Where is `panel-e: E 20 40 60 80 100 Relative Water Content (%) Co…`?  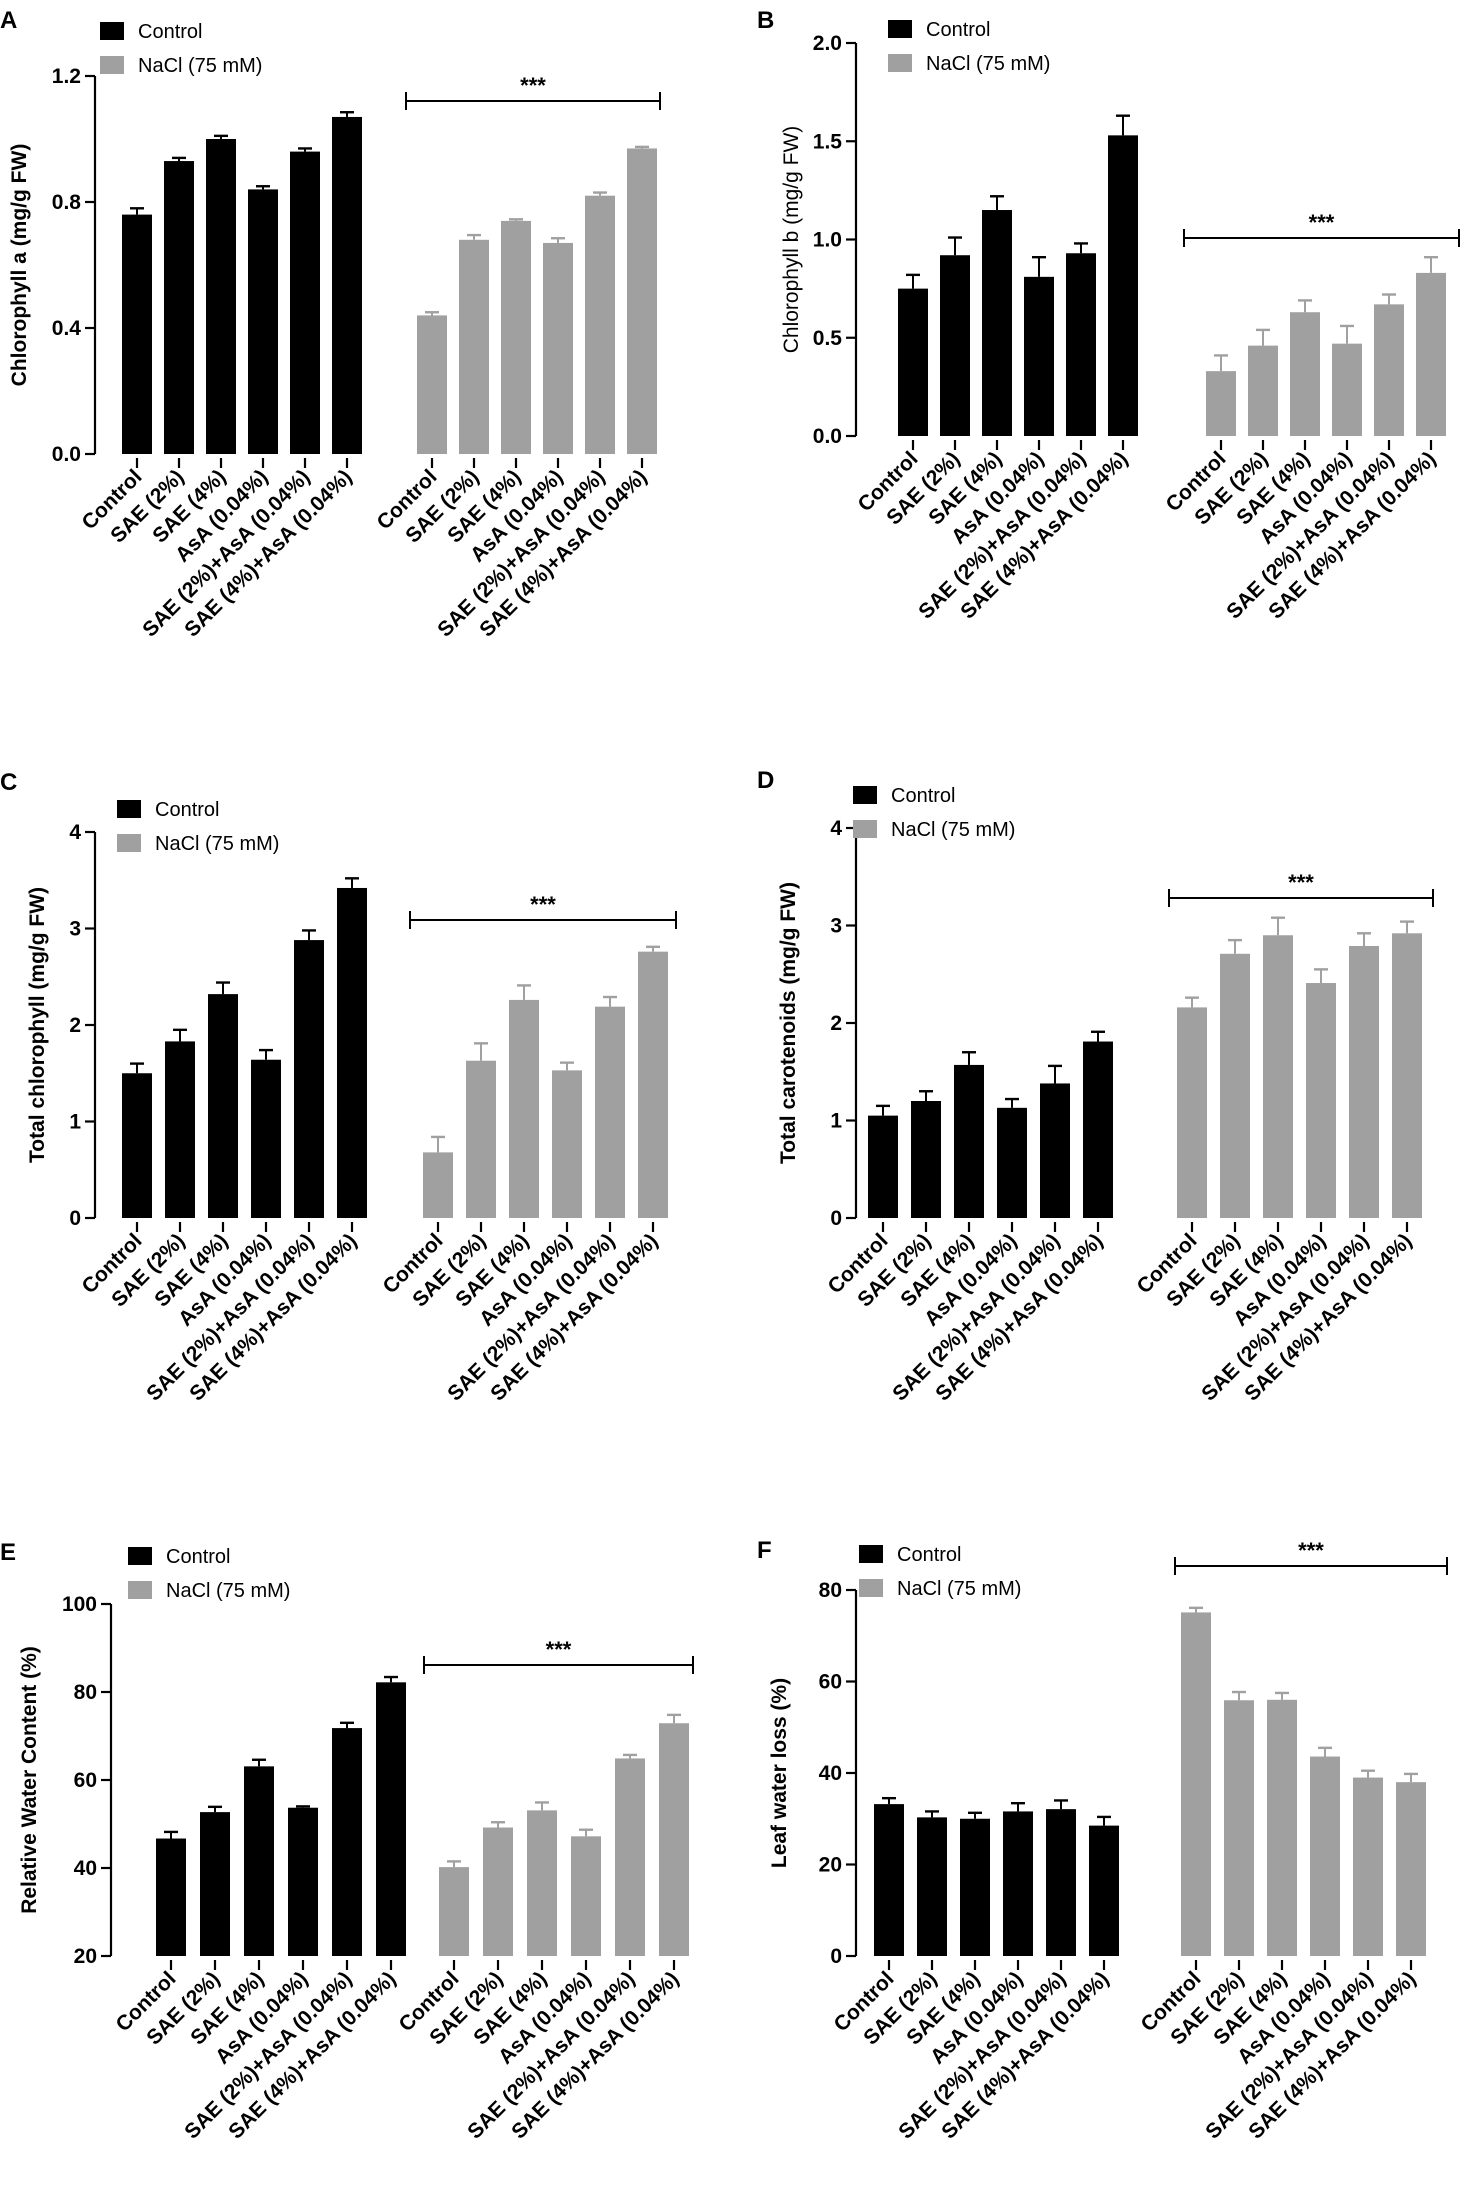 panel-e: E 20 40 60 80 100 Relative Water Content (%) Co… is located at coordinates (347, 1841).